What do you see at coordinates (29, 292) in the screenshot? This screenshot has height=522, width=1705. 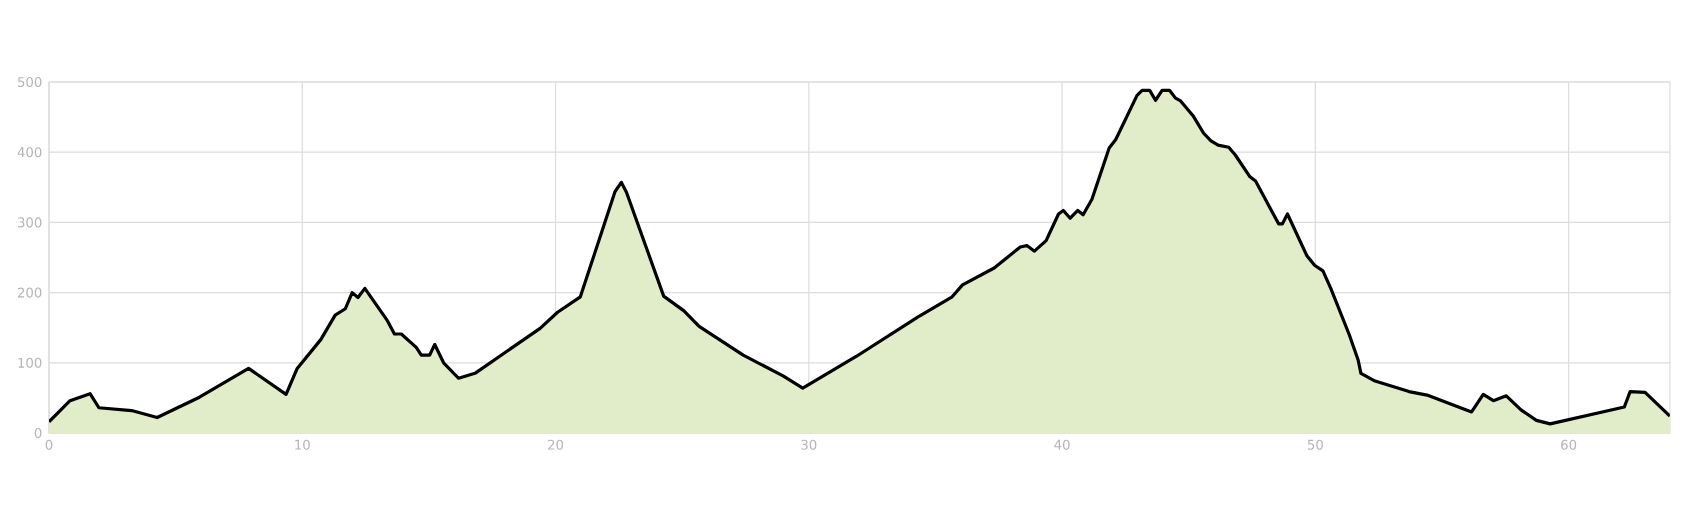 I see `y-tick-label: 200` at bounding box center [29, 292].